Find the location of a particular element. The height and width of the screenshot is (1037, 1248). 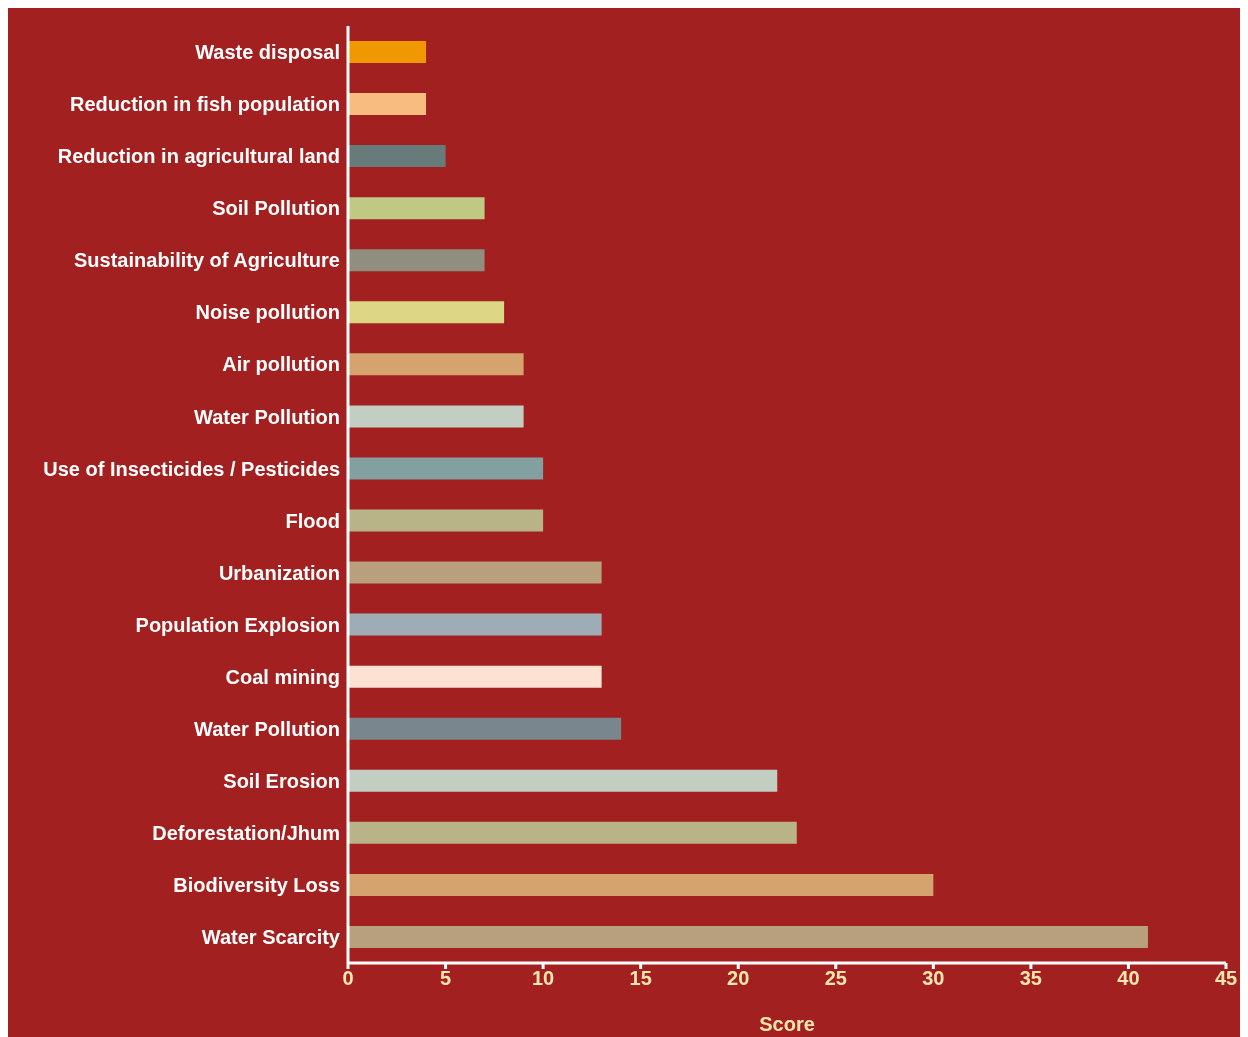

y-tick-label: Reduction in agricultural land is located at coordinates (198, 156).